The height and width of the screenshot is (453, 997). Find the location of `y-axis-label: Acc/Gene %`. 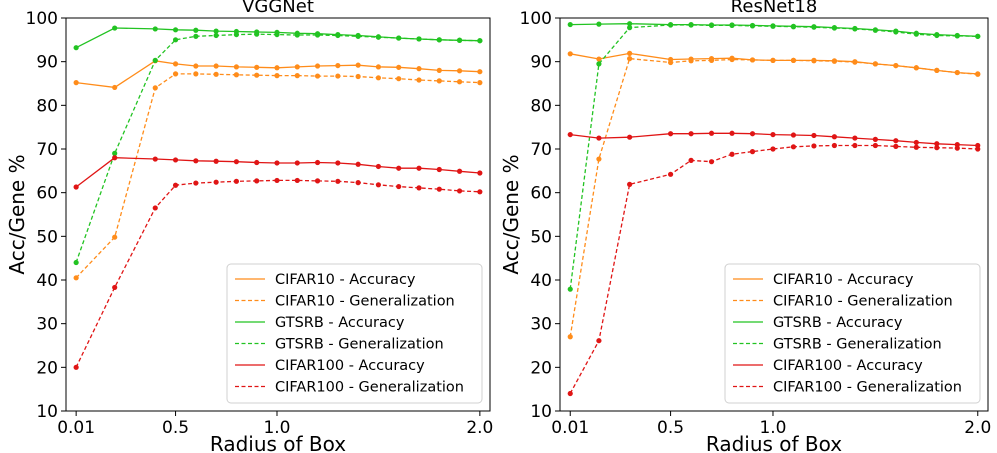

y-axis-label: Acc/Gene % is located at coordinates (511, 214).